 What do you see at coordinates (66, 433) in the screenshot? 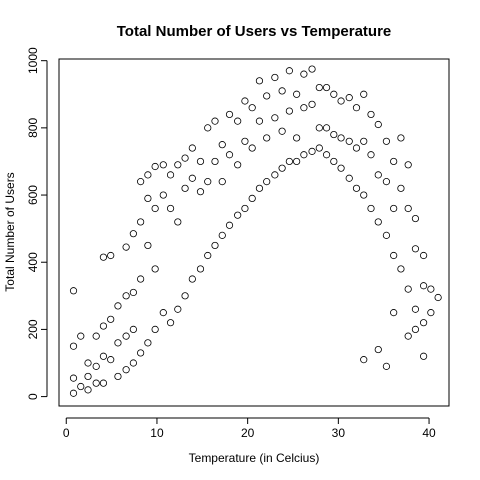
I see `x-tick-label: 0` at bounding box center [66, 433].